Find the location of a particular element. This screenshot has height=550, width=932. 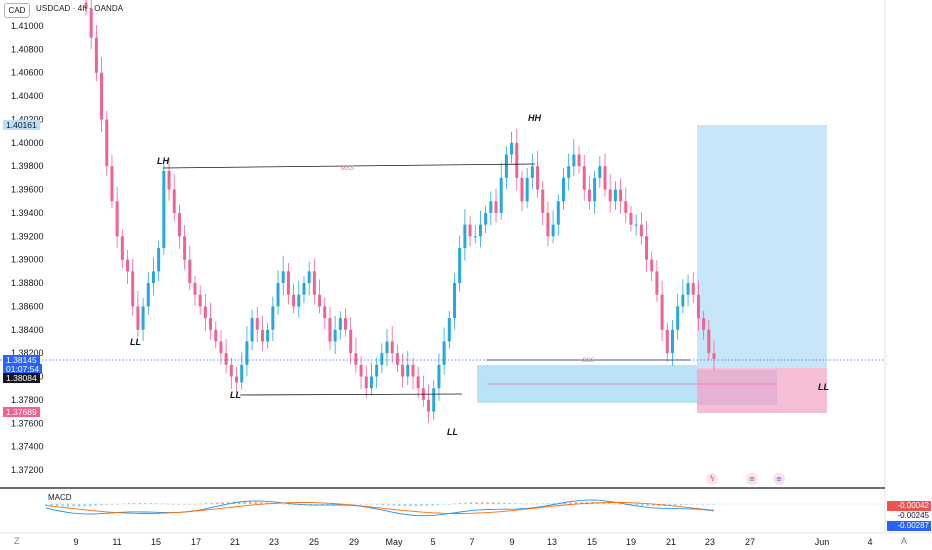

macd-signal-line is located at coordinates (380, 508).